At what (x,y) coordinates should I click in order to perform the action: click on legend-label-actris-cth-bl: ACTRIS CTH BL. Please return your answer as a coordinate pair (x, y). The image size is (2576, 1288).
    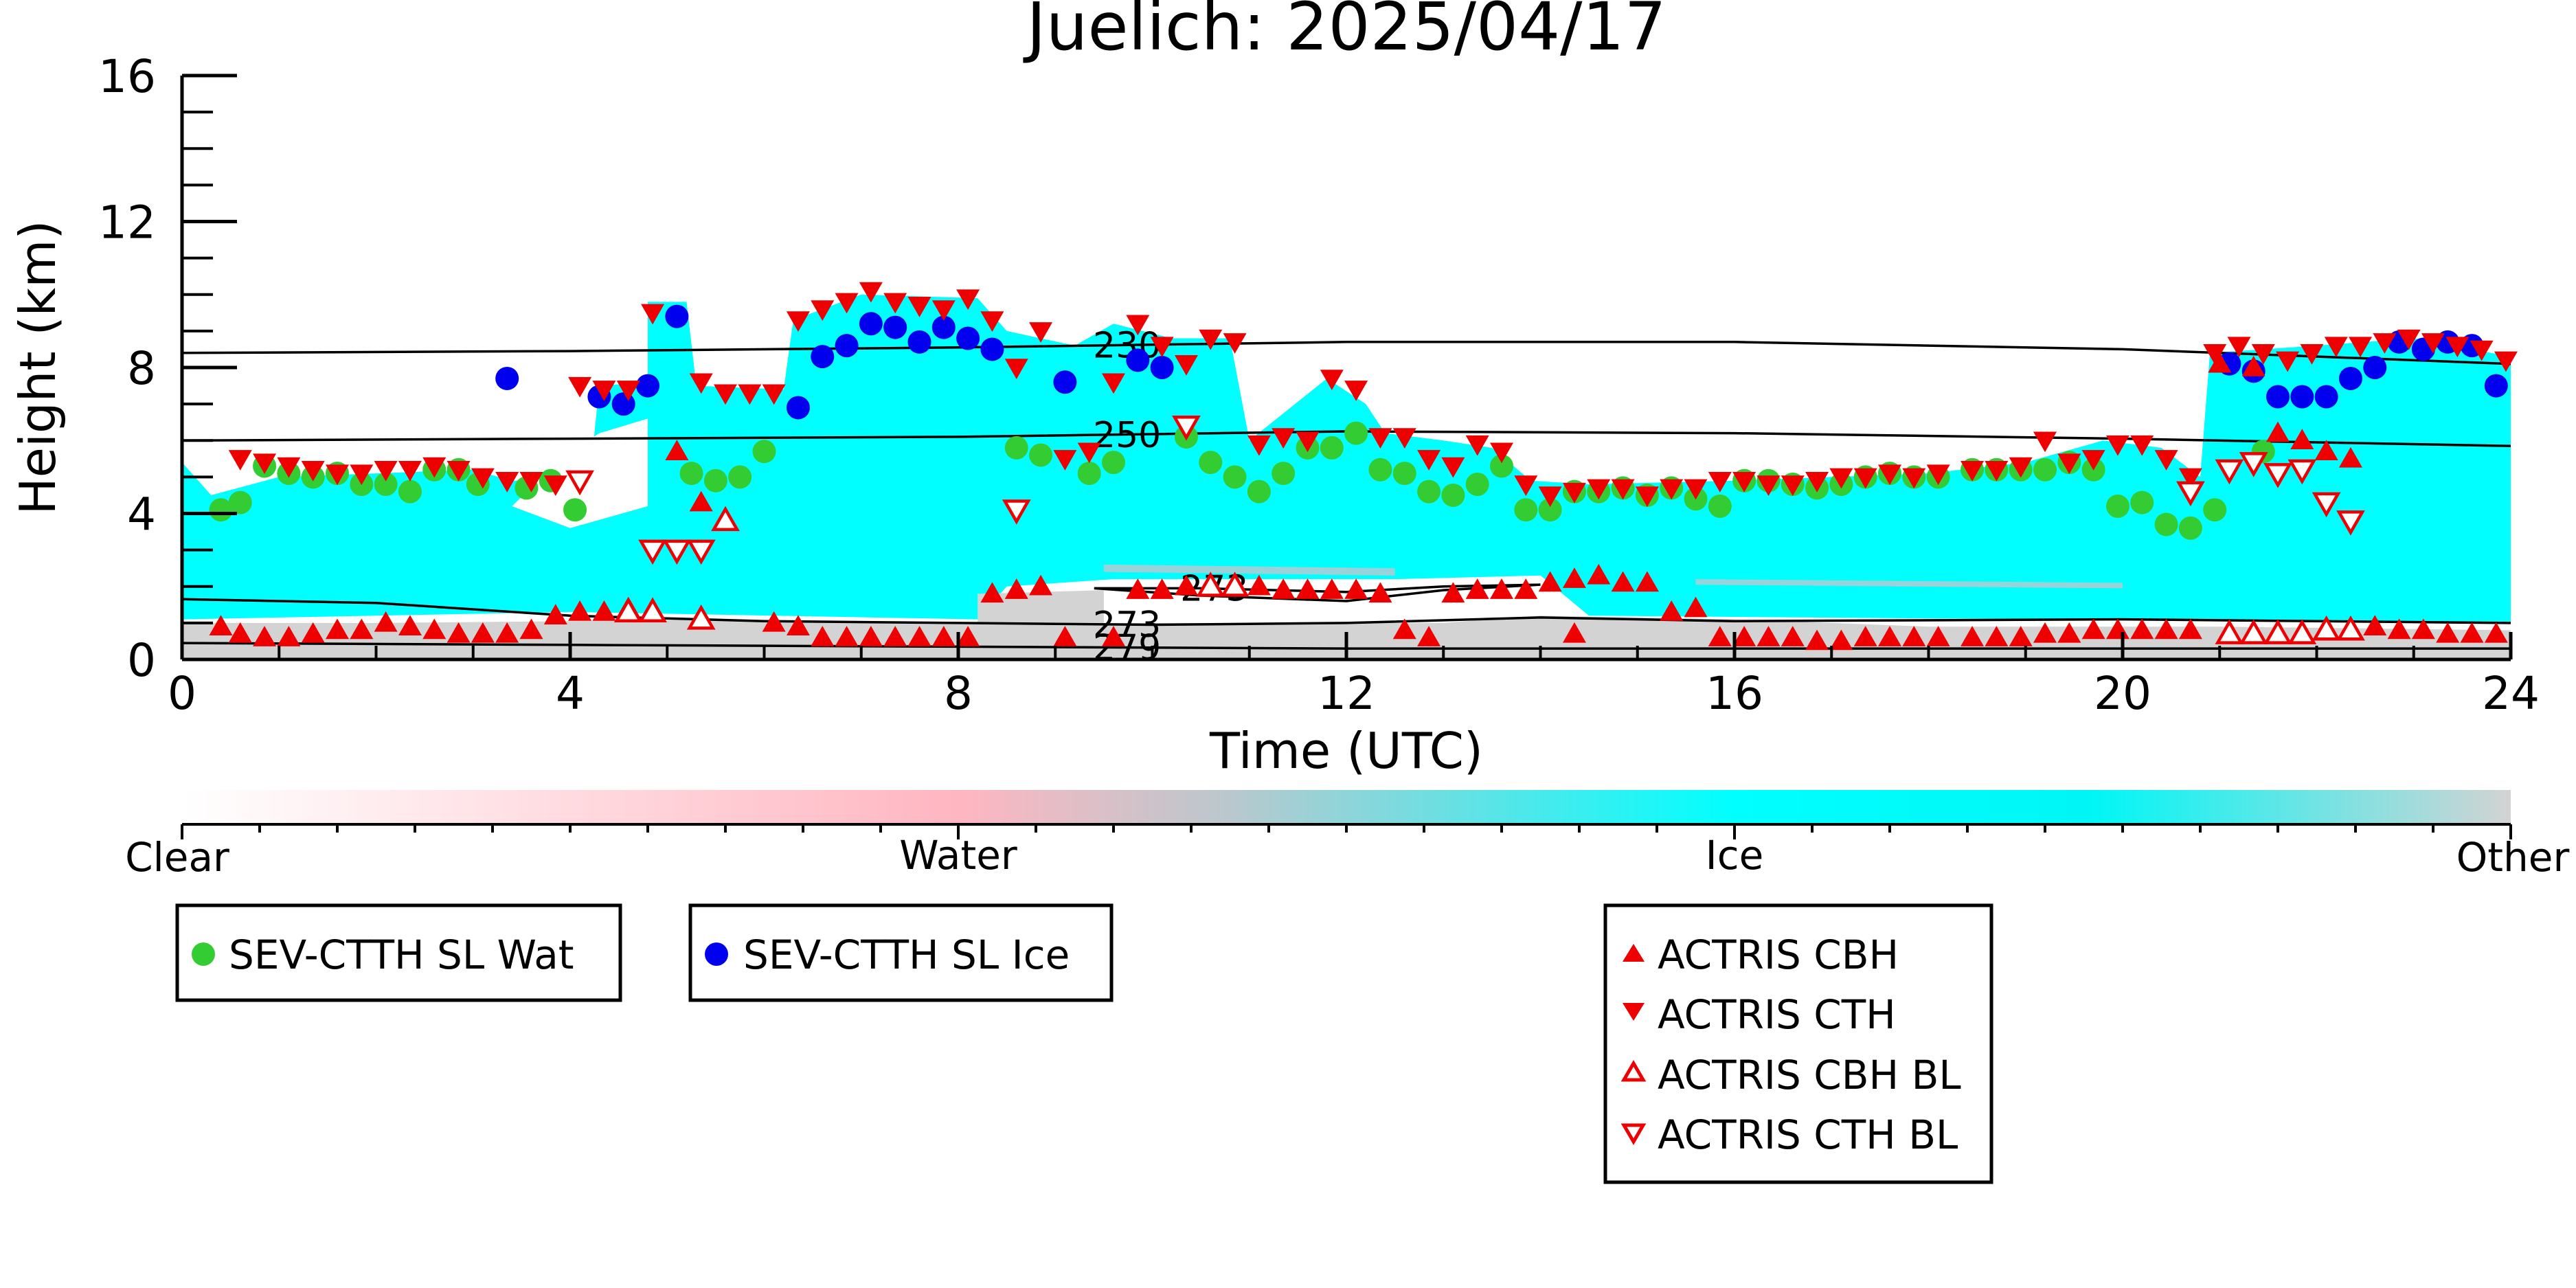
    Looking at the image, I should click on (1808, 1134).